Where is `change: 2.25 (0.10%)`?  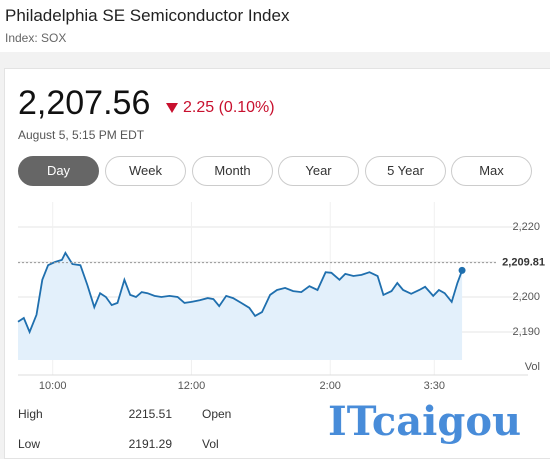 change: 2.25 (0.10%) is located at coordinates (229, 107).